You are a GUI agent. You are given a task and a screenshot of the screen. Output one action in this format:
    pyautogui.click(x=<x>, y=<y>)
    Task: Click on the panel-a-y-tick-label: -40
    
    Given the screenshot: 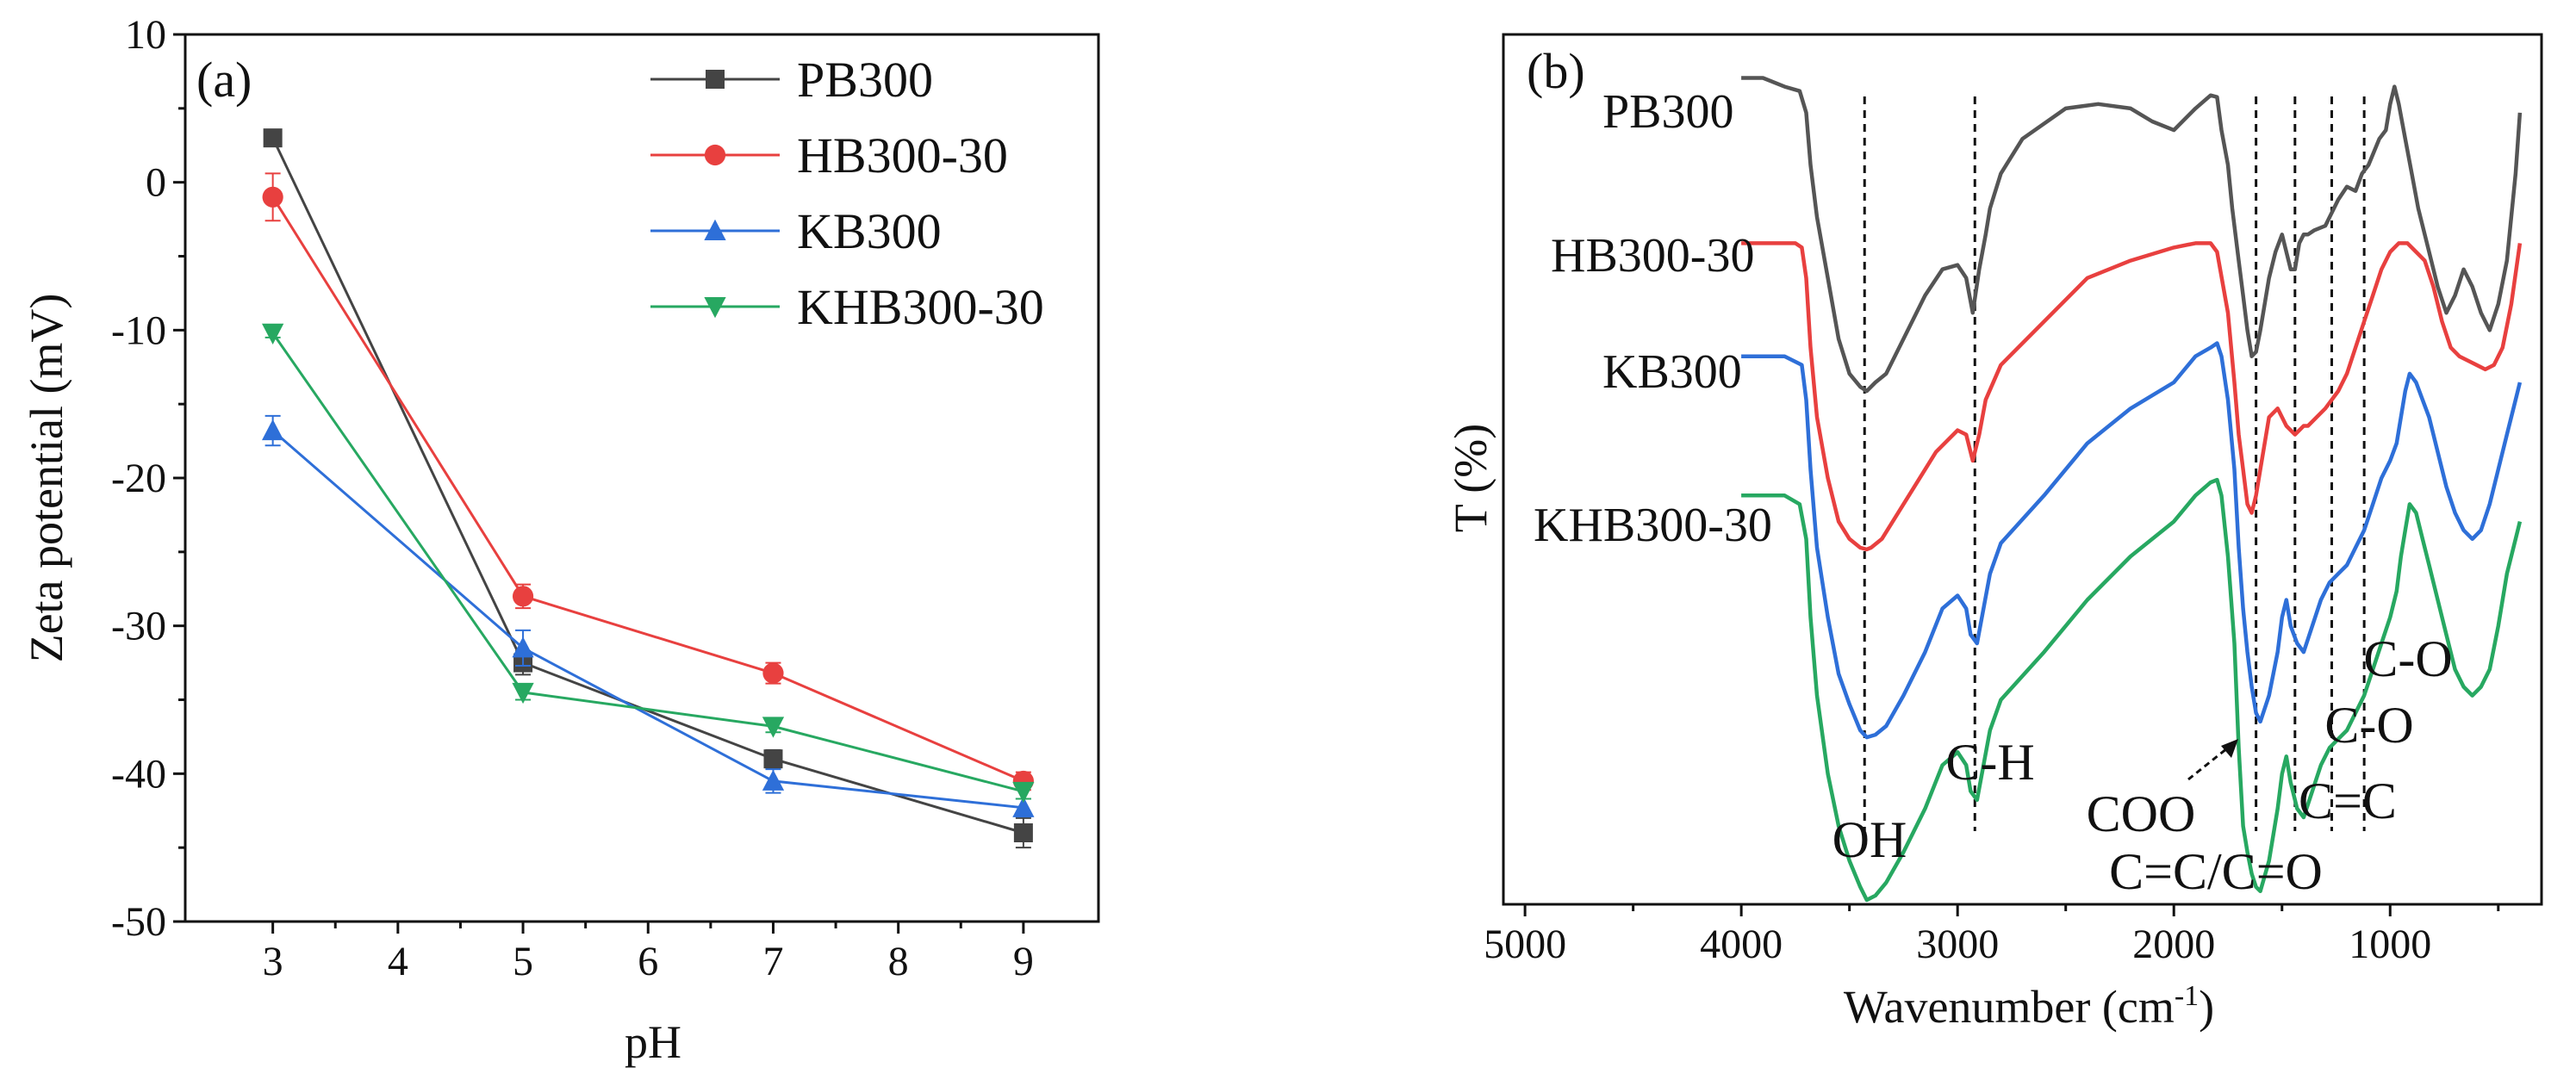 What is the action you would take?
    pyautogui.click(x=139, y=774)
    